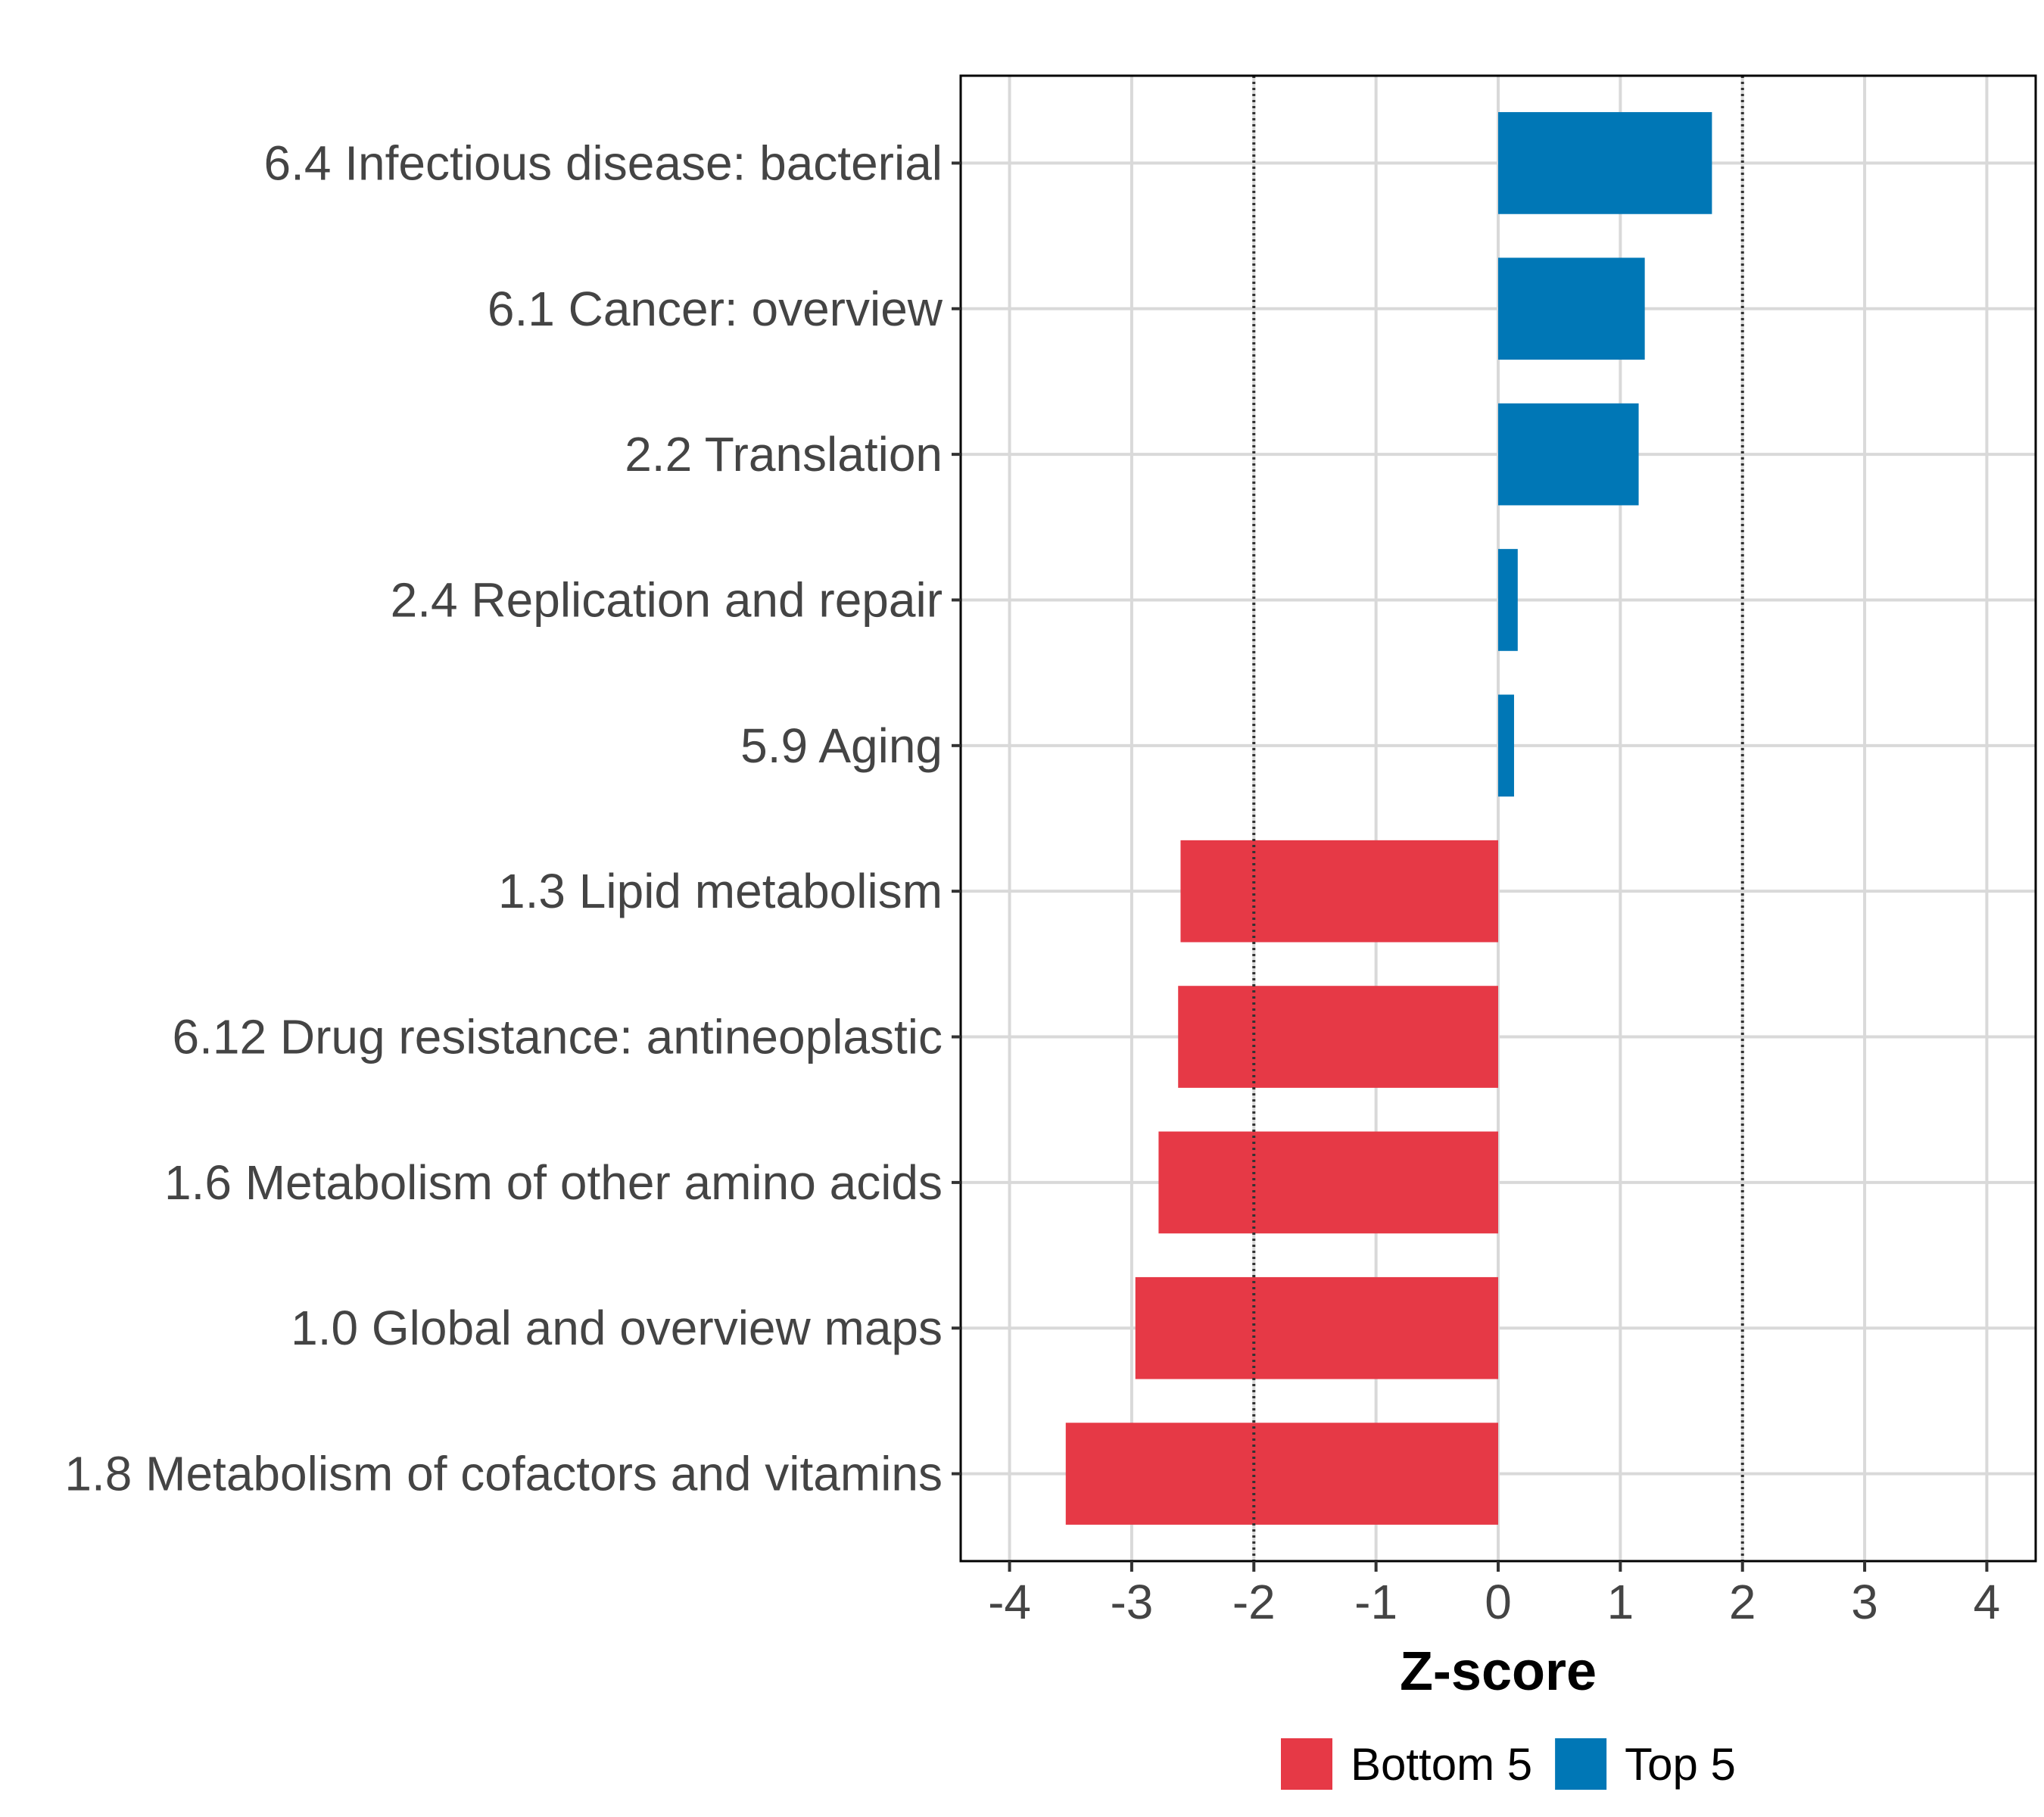  I want to click on y-tick-label: 1.0 Global and overview maps, so click(617, 1328).